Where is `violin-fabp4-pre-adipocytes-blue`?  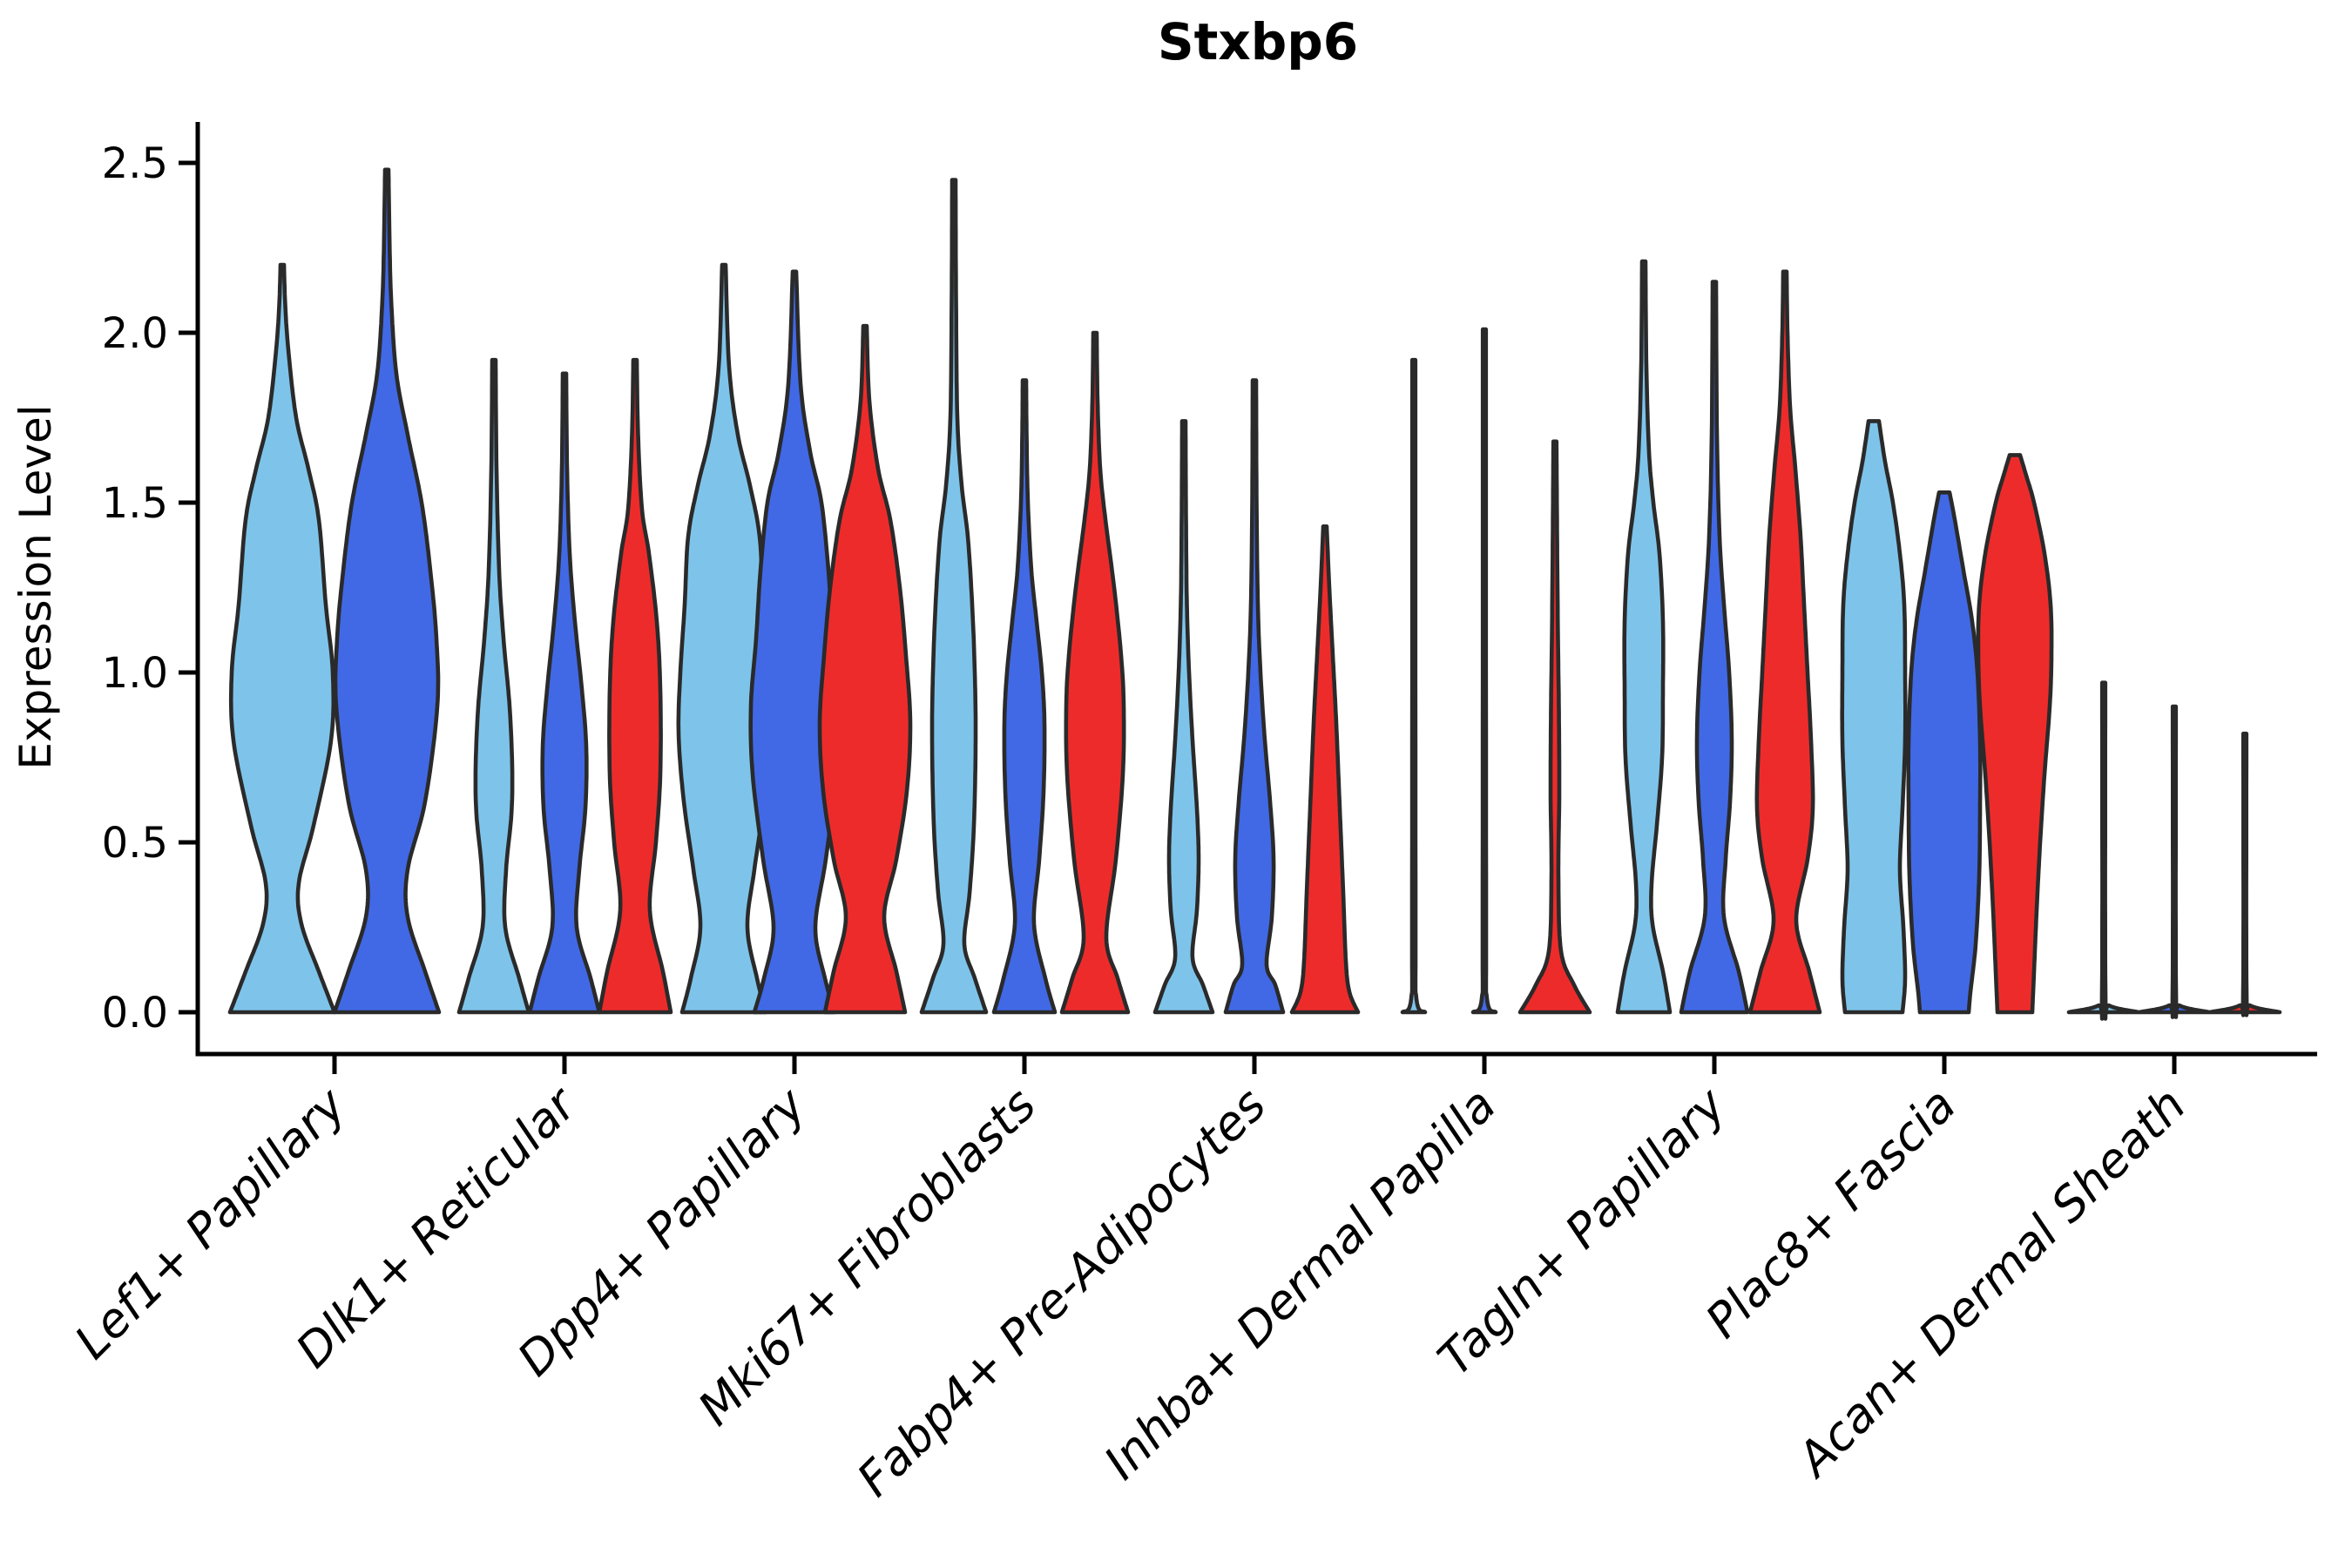
violin-fabp4-pre-adipocytes-blue is located at coordinates (1254, 697).